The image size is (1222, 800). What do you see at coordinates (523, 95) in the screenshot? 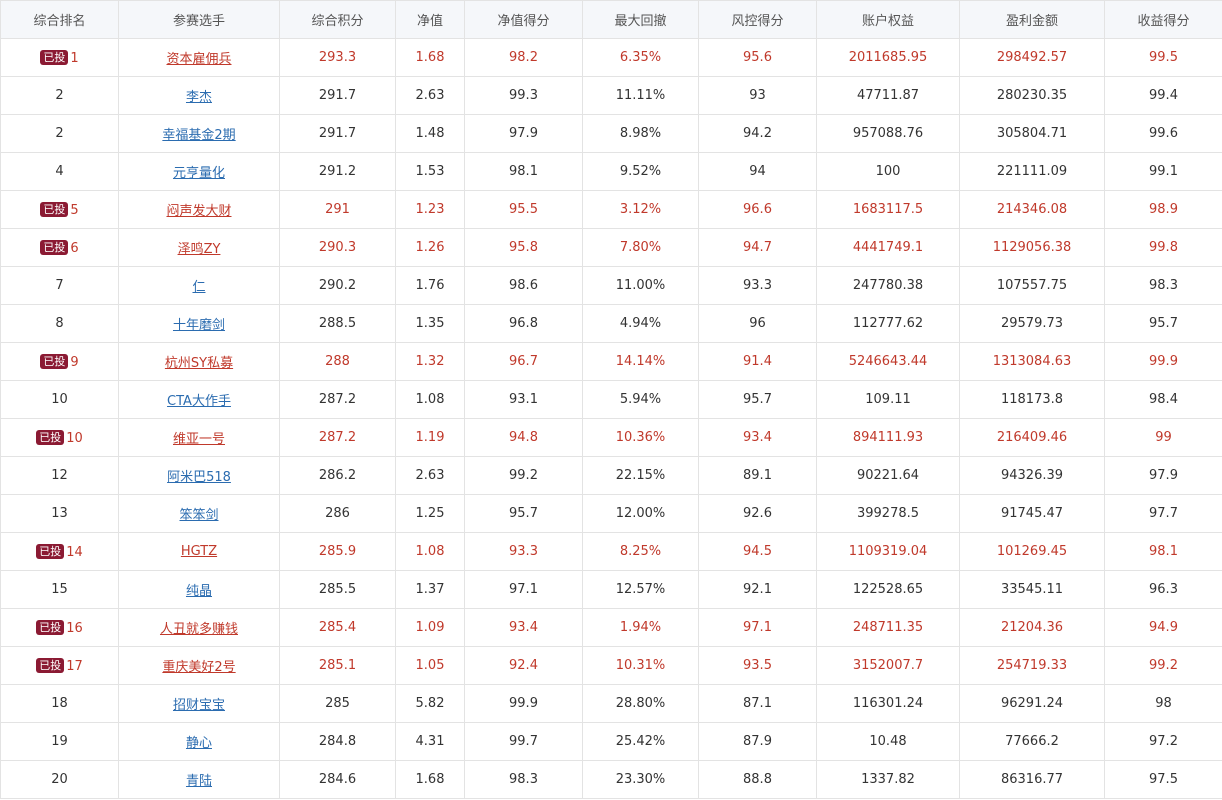
I see `nav-score-cell: 99.3` at bounding box center [523, 95].